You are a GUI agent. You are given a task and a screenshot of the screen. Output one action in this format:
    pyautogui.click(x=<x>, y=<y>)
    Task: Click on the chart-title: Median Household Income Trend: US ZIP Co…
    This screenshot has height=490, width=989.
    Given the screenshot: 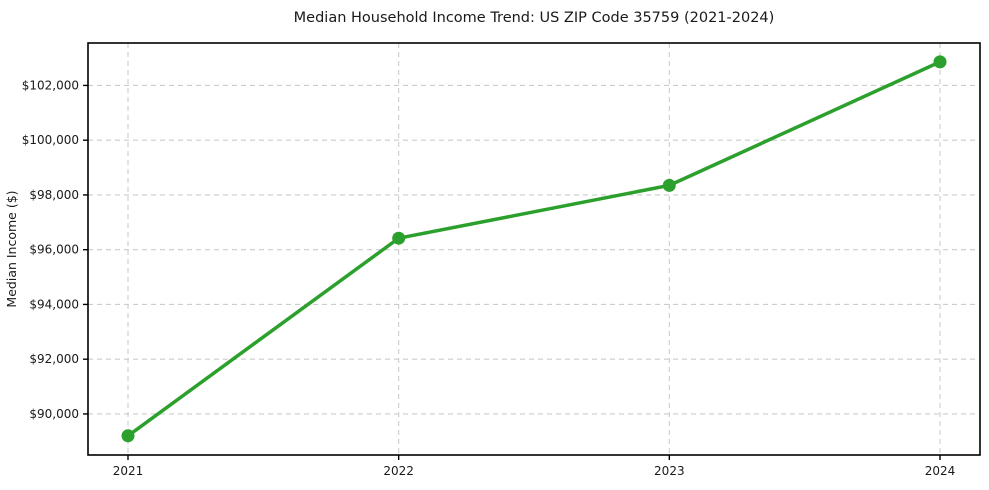 What is the action you would take?
    pyautogui.click(x=534, y=18)
    